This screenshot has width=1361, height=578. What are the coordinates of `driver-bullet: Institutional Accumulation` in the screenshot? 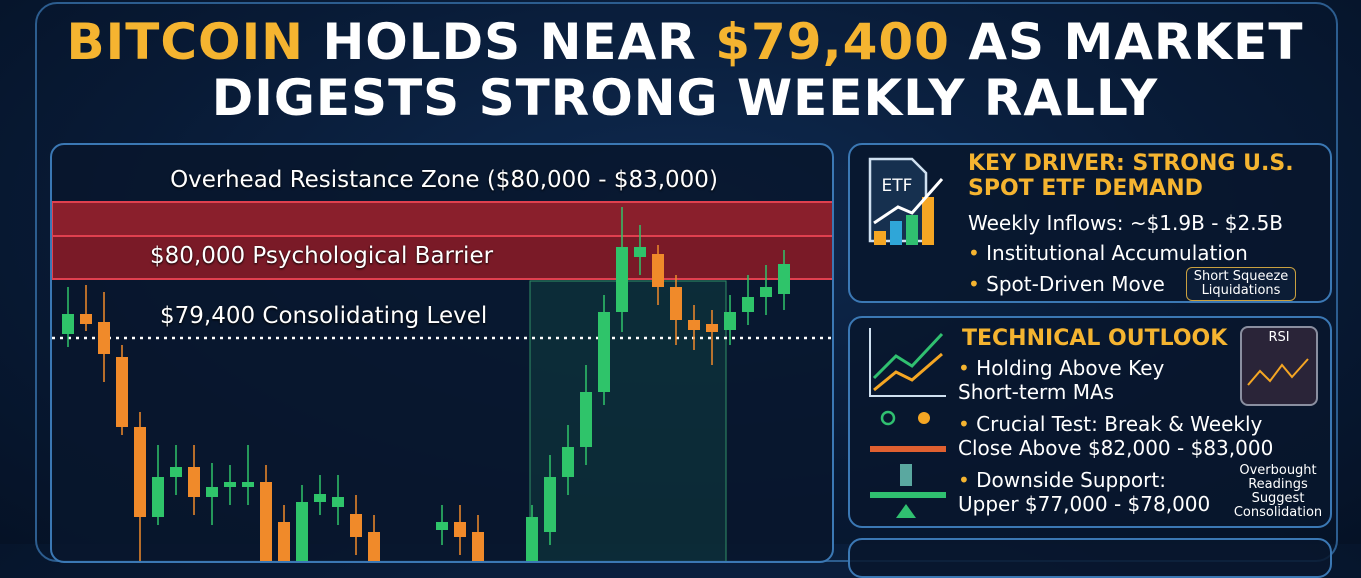 It's located at (1108, 253).